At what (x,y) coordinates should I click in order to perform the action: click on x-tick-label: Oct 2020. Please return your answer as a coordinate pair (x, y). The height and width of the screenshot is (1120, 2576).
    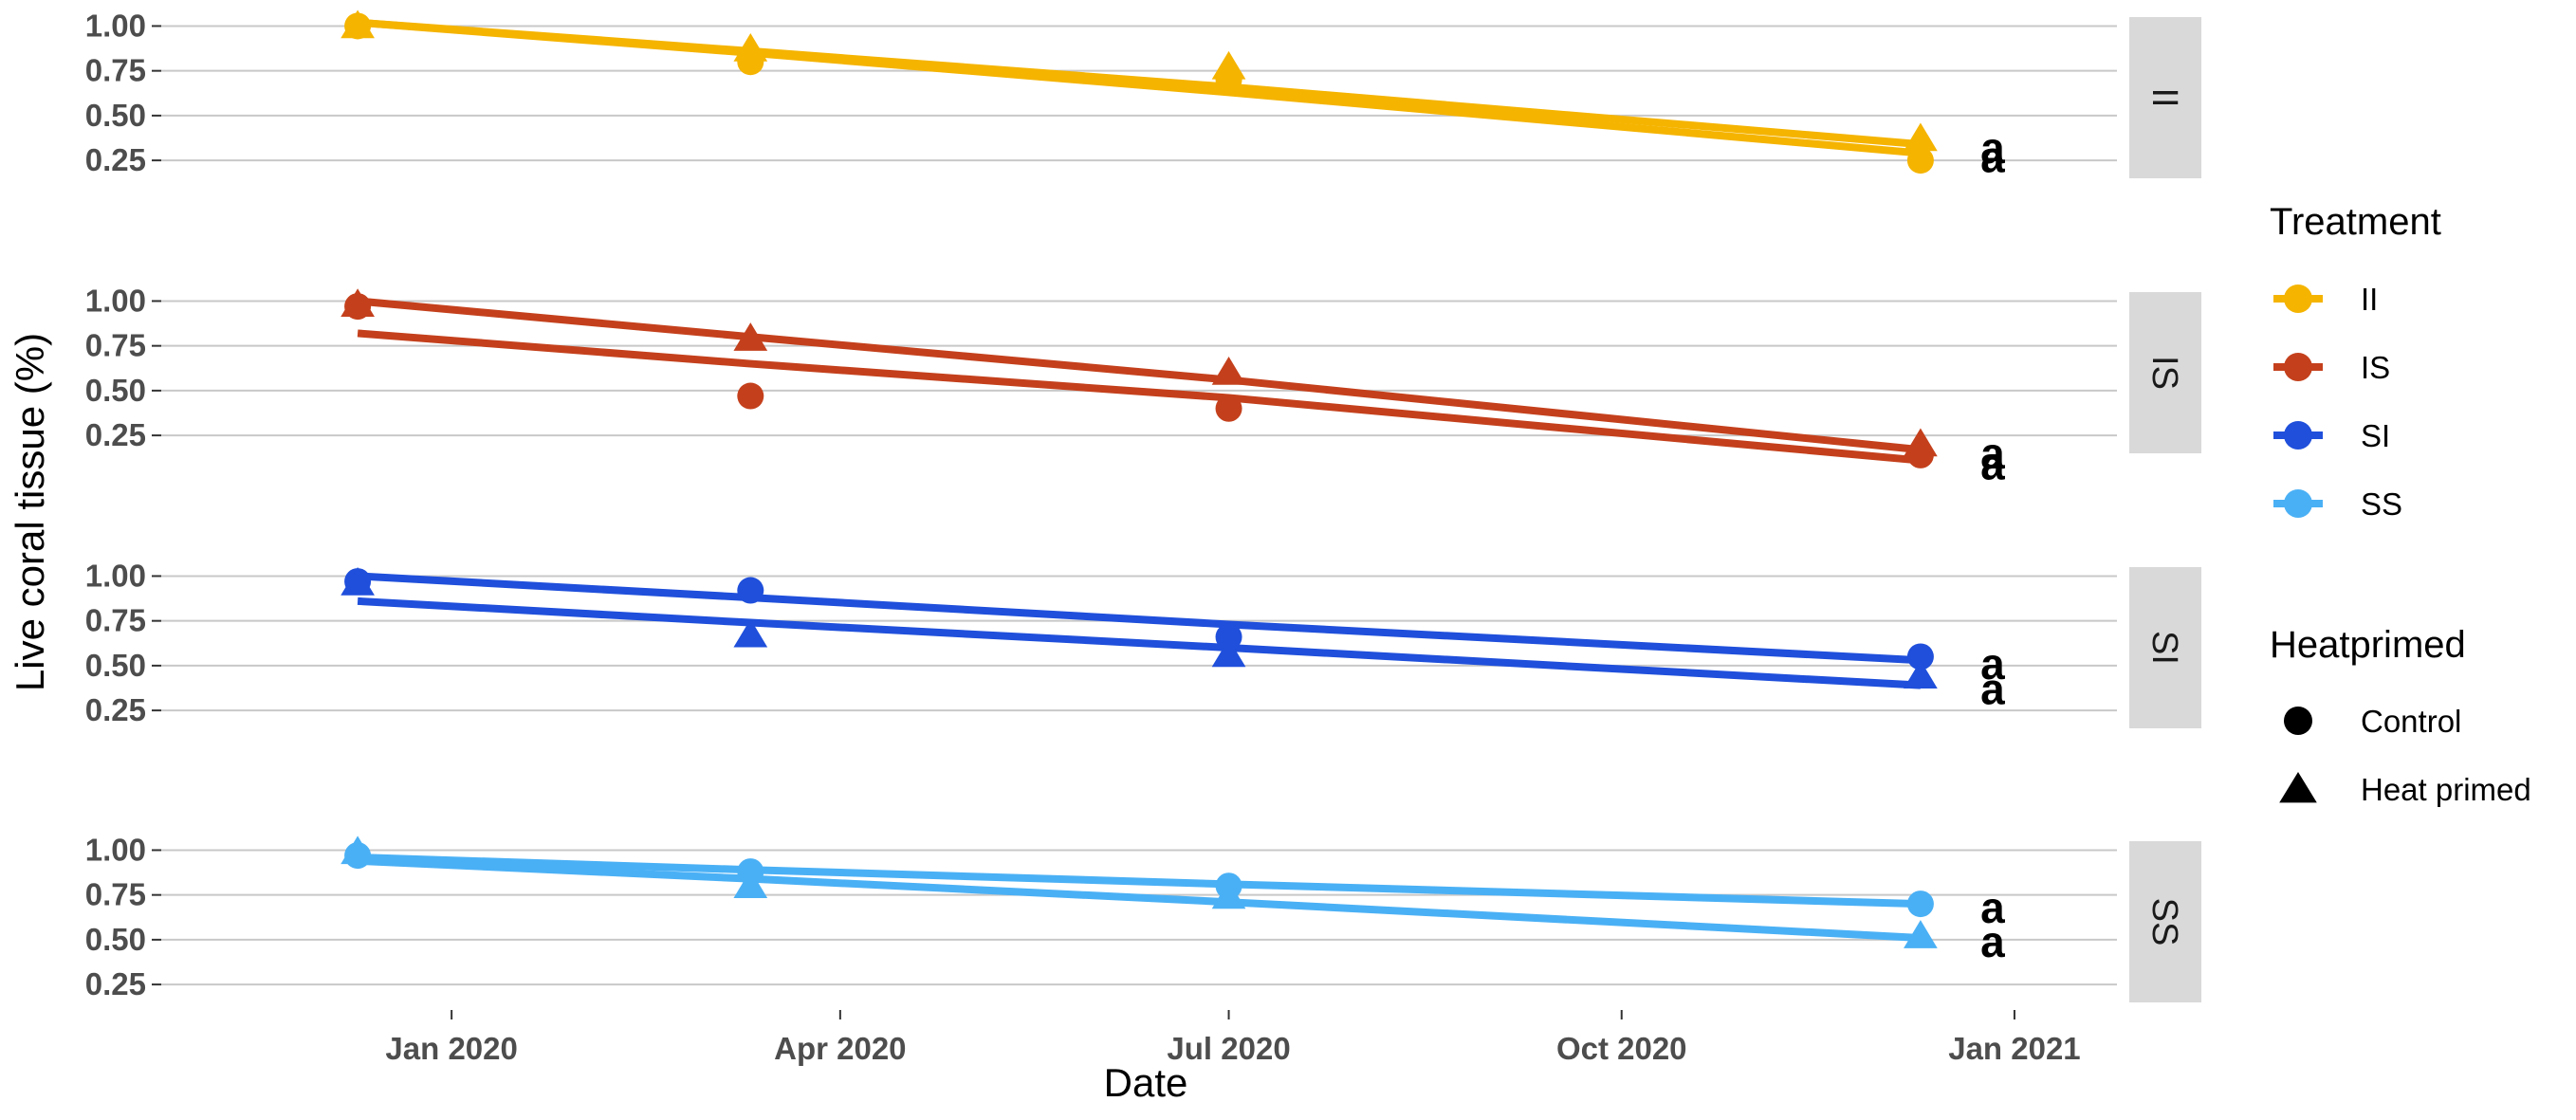
    Looking at the image, I should click on (1621, 1048).